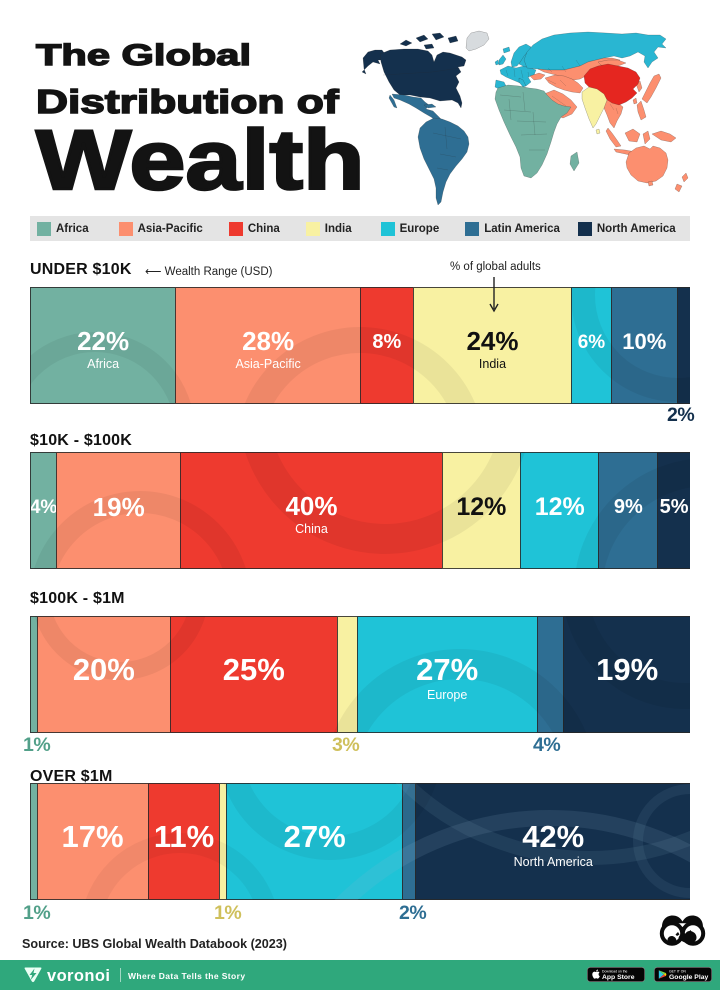  Describe the element at coordinates (615, 972) in the screenshot. I see `svg-text: Download on the` at that location.